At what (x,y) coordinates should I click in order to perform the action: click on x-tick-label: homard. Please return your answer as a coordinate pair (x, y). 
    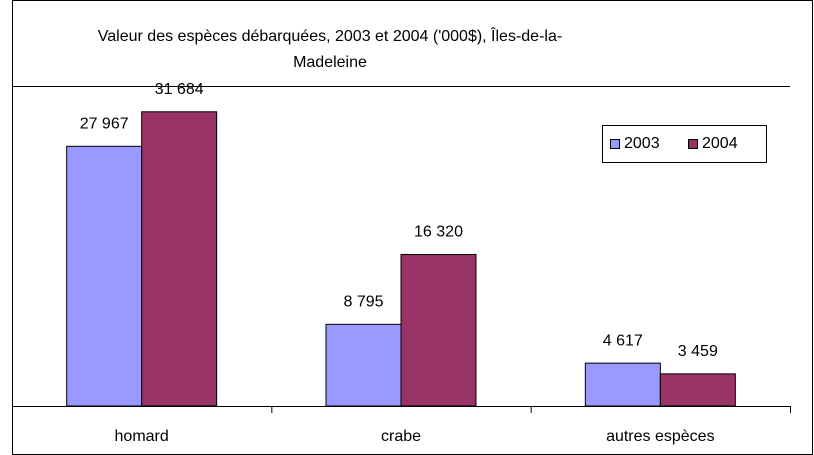
    Looking at the image, I should click on (142, 436).